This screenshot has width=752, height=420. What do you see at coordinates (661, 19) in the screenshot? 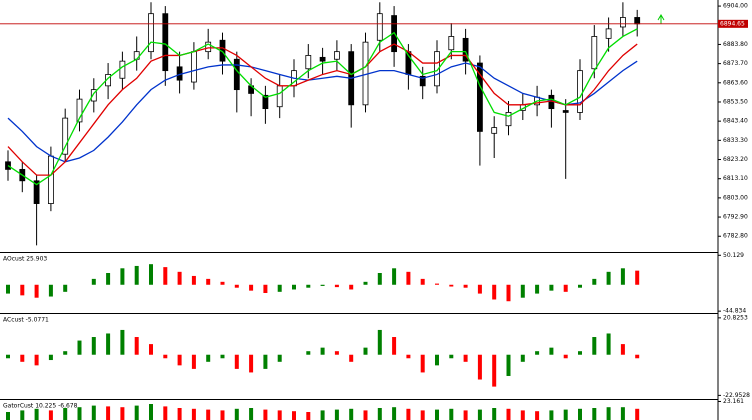
I see `up-arrow` at bounding box center [661, 19].